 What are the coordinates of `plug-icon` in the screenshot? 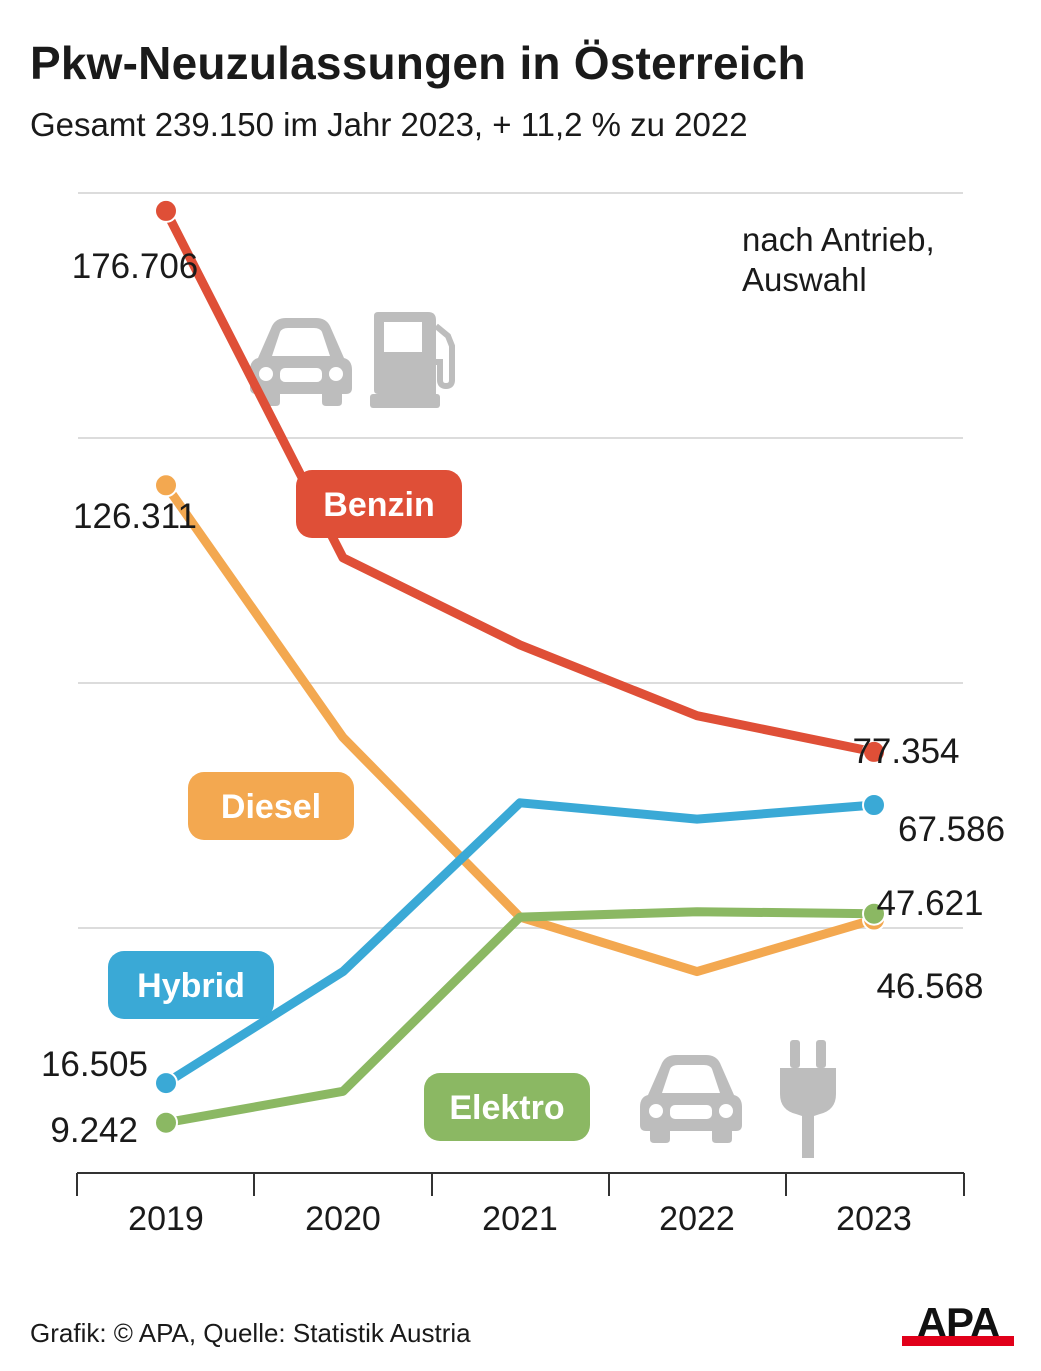 It's located at (808, 1099).